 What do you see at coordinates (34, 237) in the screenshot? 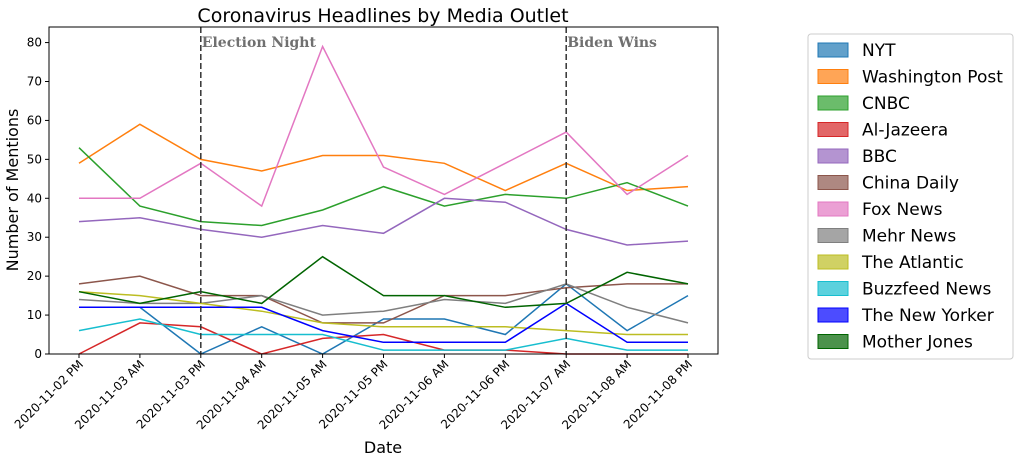
I see `y-tick-label-3: 30` at bounding box center [34, 237].